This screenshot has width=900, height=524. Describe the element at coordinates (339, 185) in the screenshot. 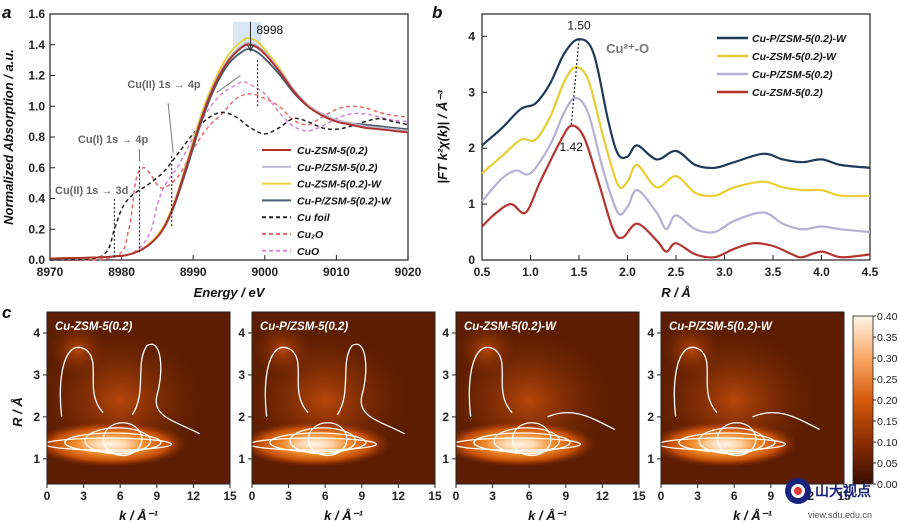

I see `panel-a-legend-label: Cu-ZSM-5(0.2)-W` at that location.